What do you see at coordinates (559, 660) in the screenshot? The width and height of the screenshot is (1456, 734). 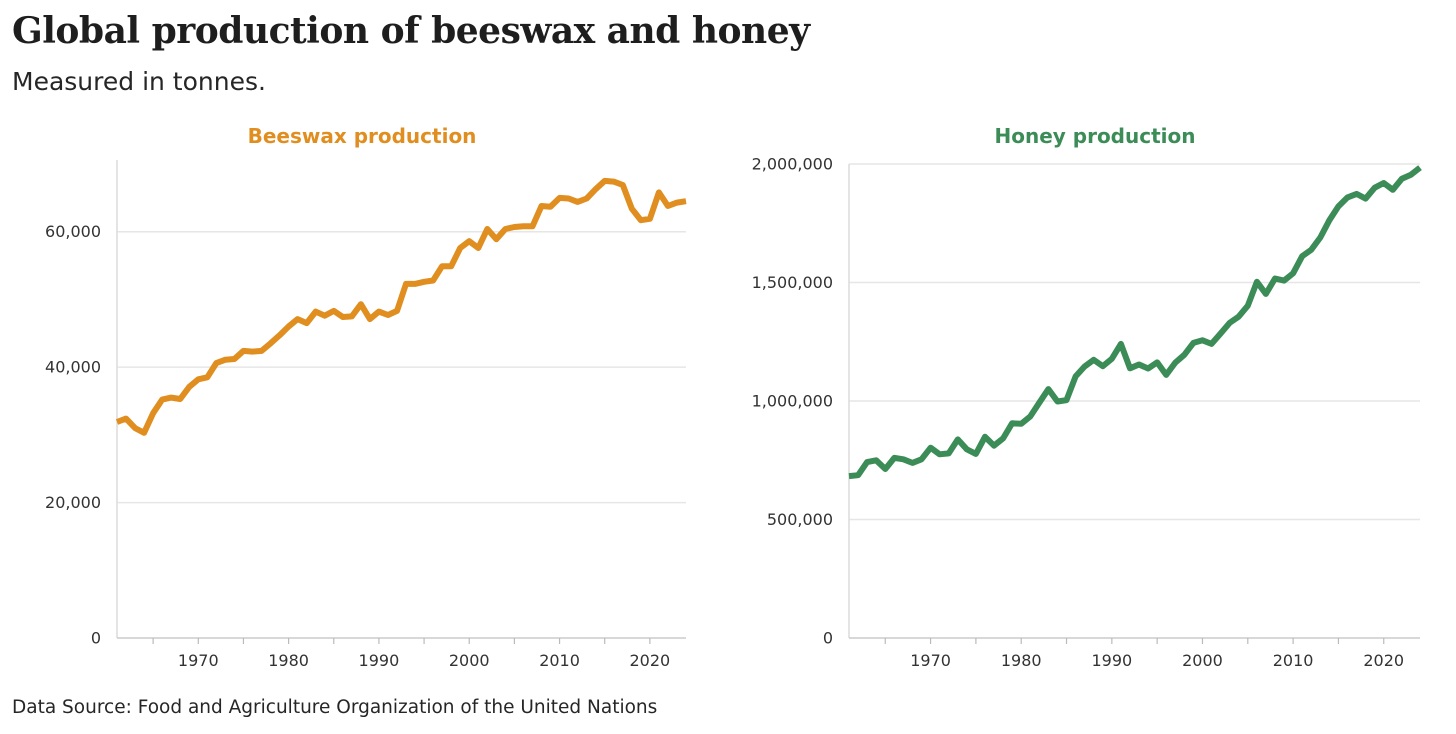 I see `beeswax-x-tick-label: 2010` at bounding box center [559, 660].